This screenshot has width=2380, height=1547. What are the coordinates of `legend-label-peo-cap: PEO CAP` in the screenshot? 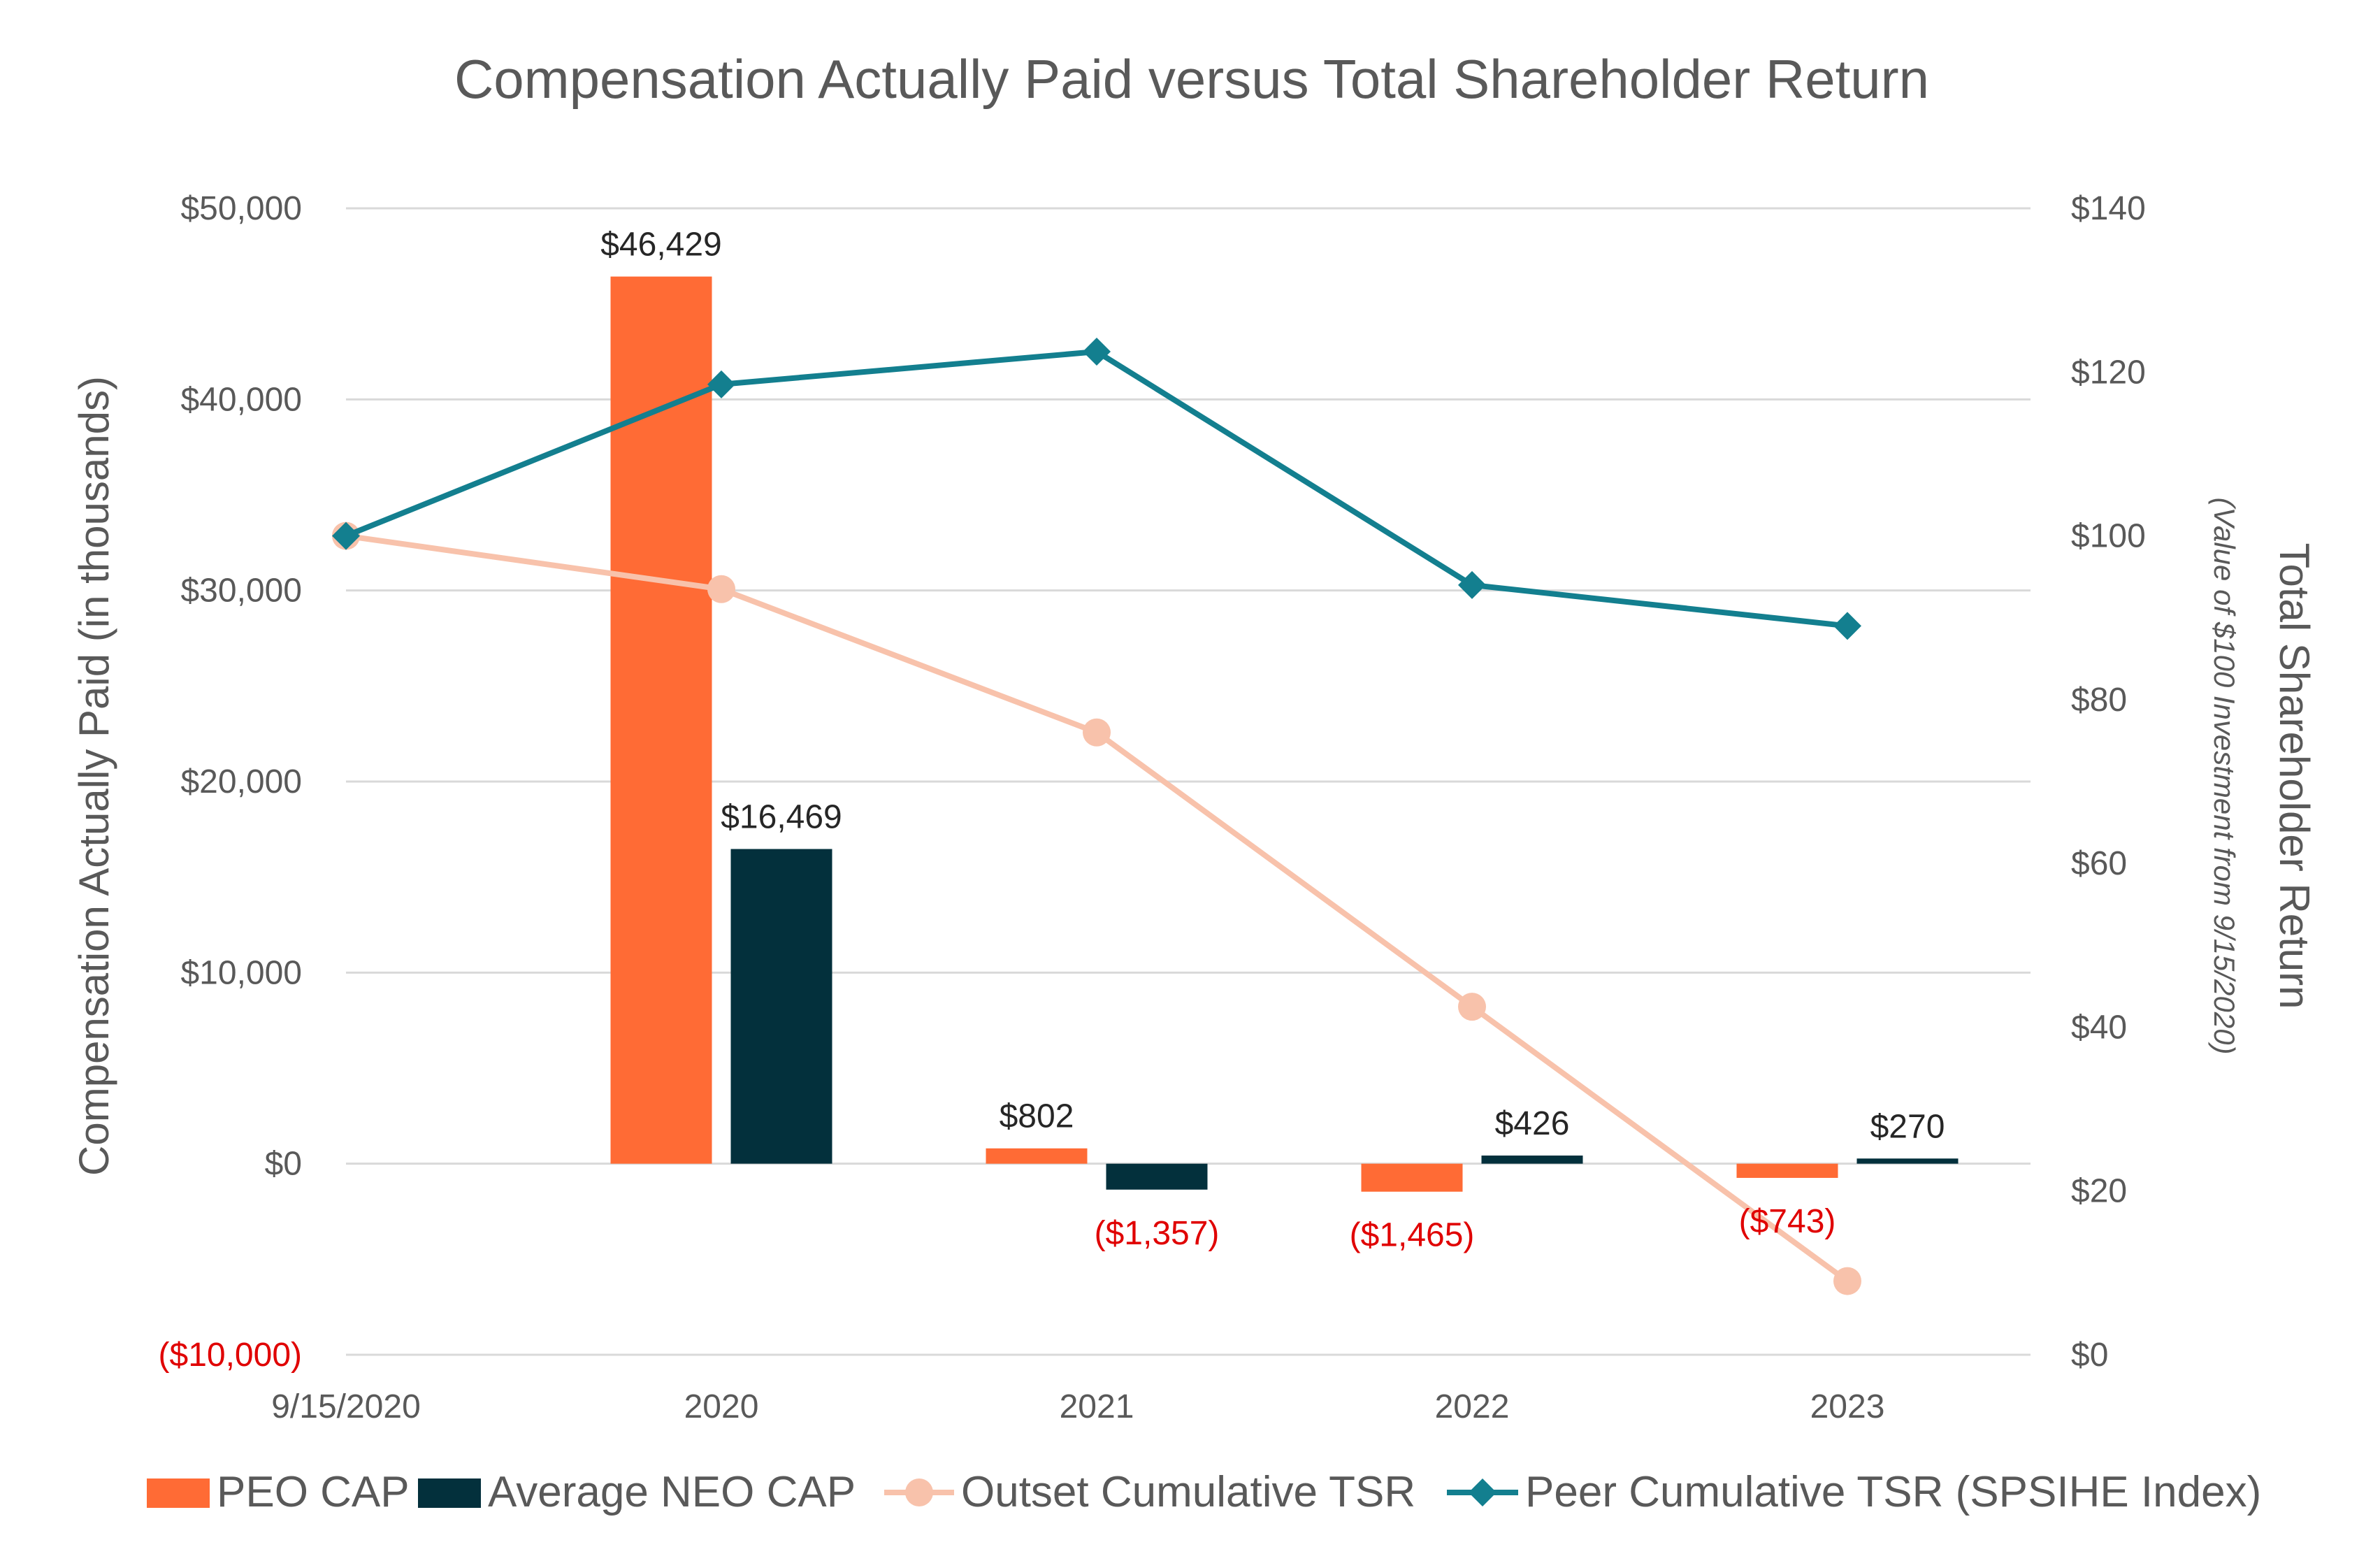 It's located at (313, 1492).